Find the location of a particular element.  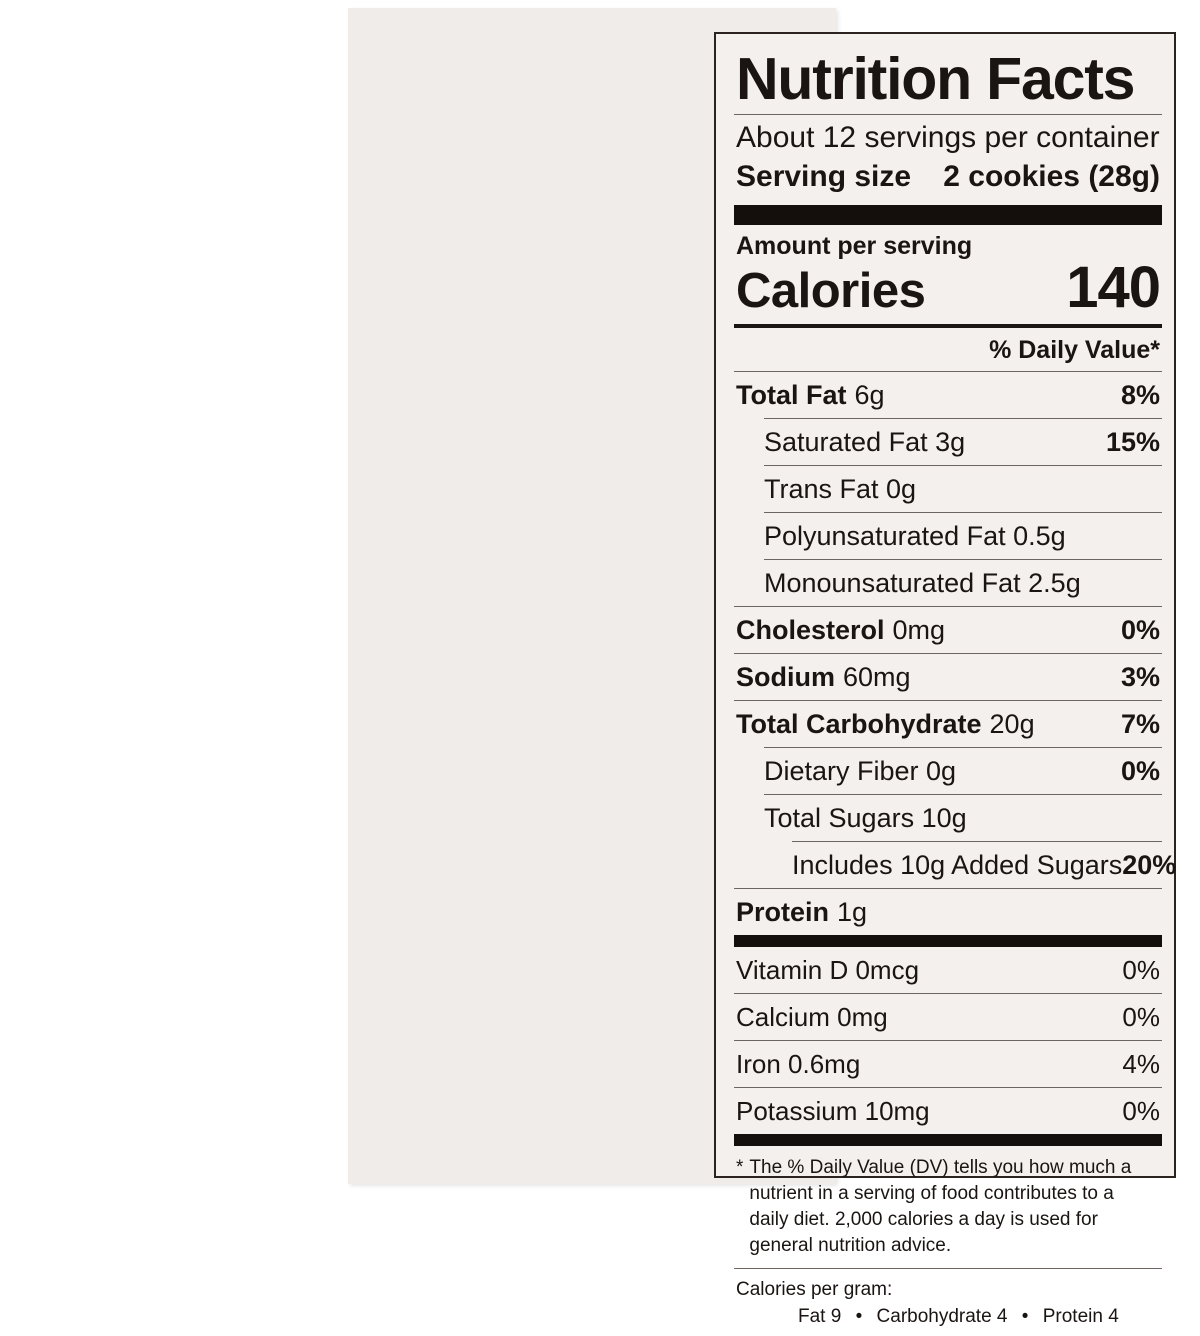

divider-thick-protein is located at coordinates (948, 941).